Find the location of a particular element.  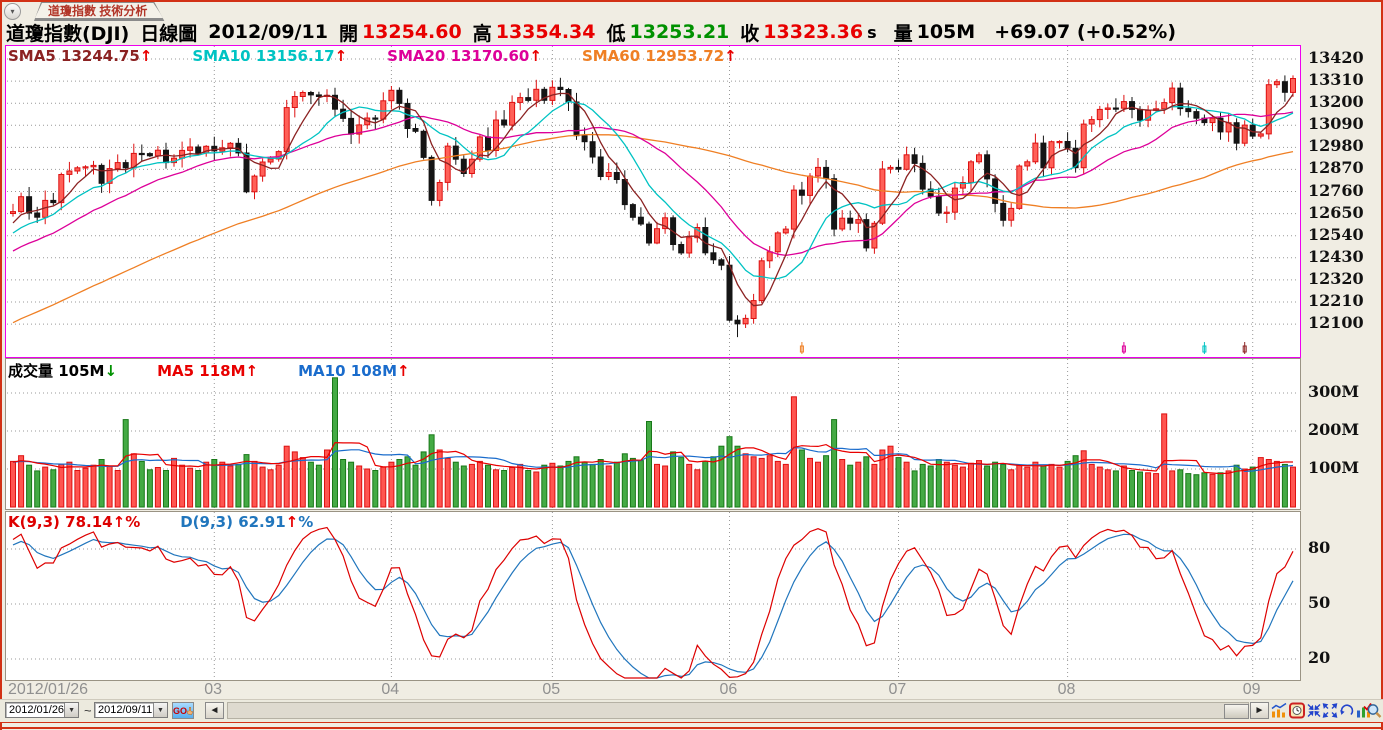

x-axis-label: 2012/01/26 is located at coordinates (48, 689).